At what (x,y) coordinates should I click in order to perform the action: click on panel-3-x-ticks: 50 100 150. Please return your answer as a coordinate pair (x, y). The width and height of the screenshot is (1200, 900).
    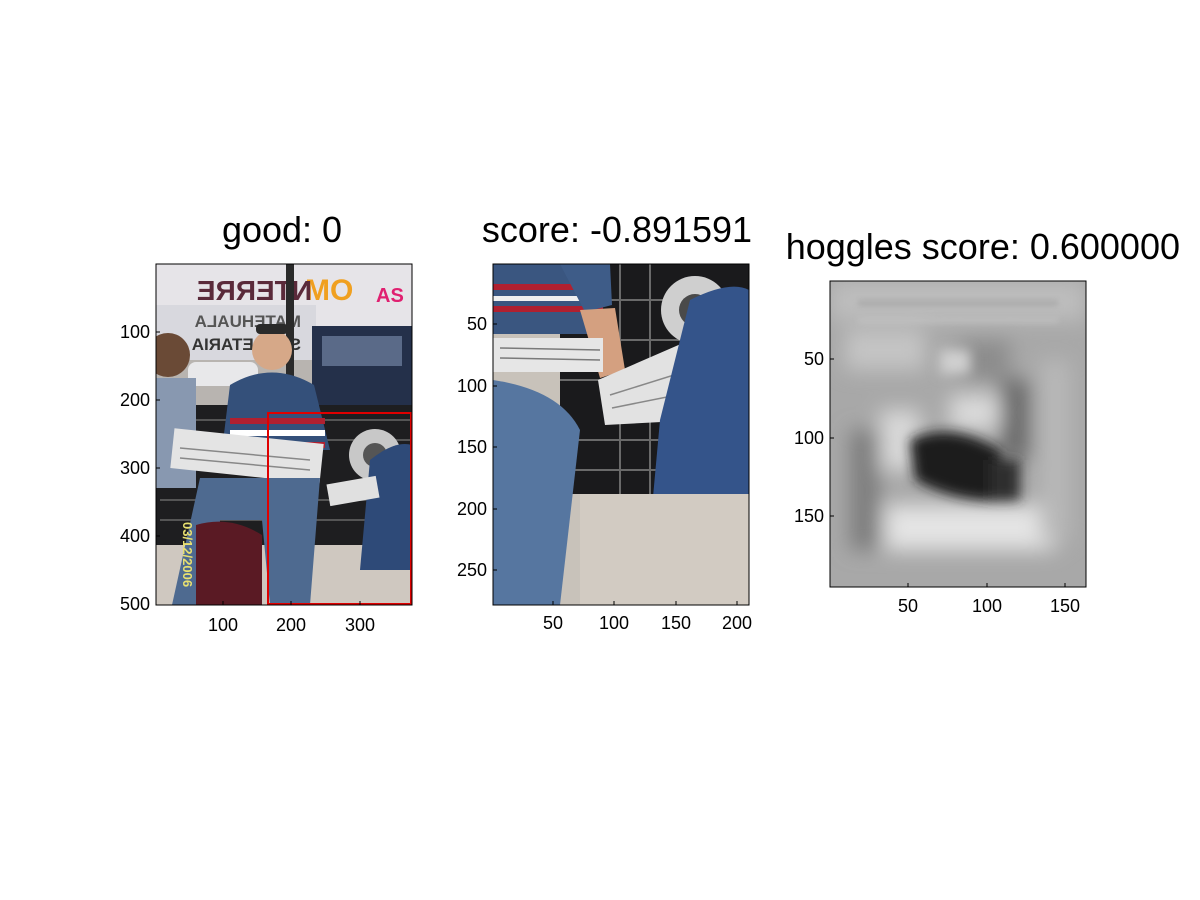
    Looking at the image, I should click on (989, 606).